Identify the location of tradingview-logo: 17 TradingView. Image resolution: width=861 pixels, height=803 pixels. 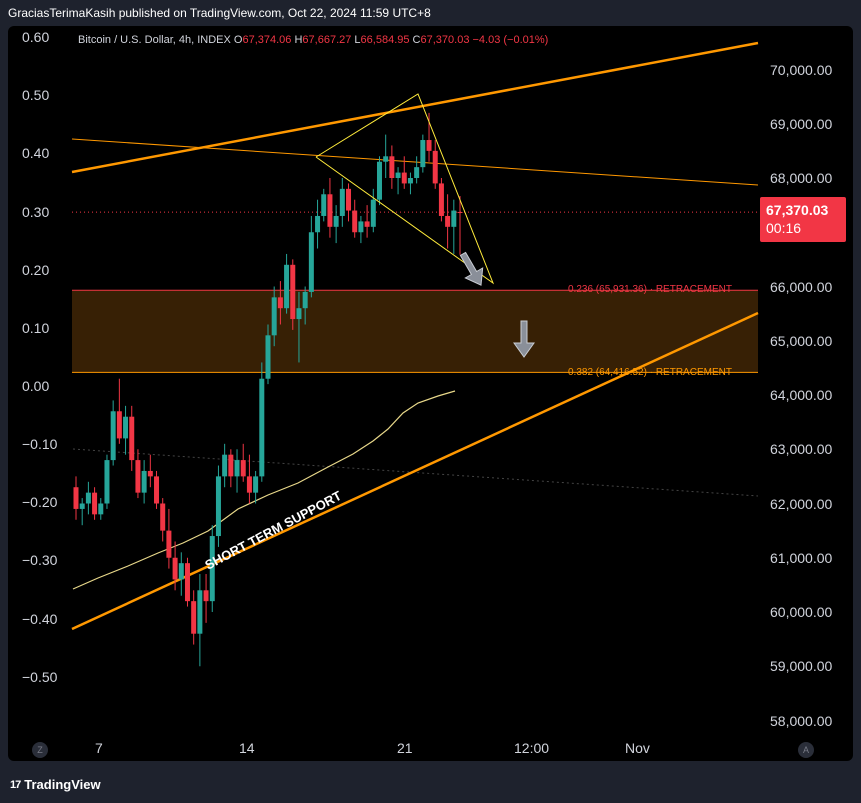
(55, 784).